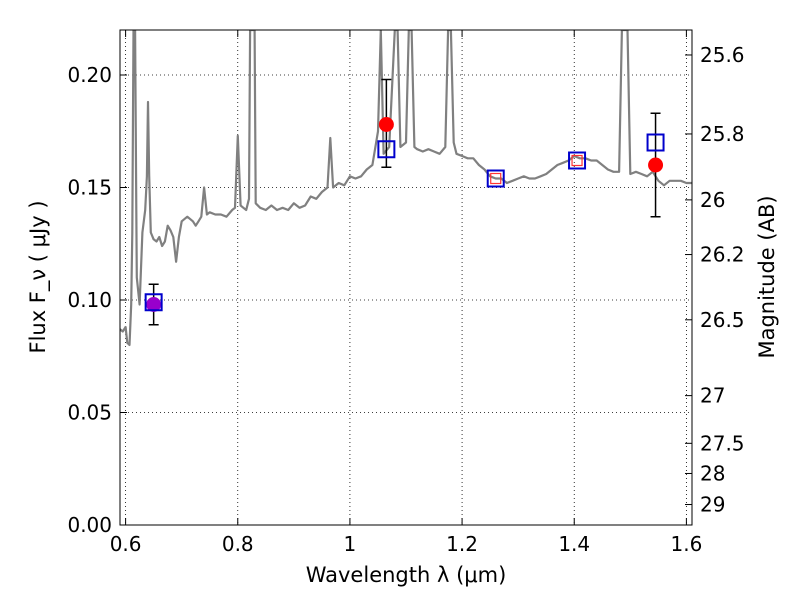  Describe the element at coordinates (722, 55) in the screenshot. I see `y2-tick-label: 25.6` at that location.